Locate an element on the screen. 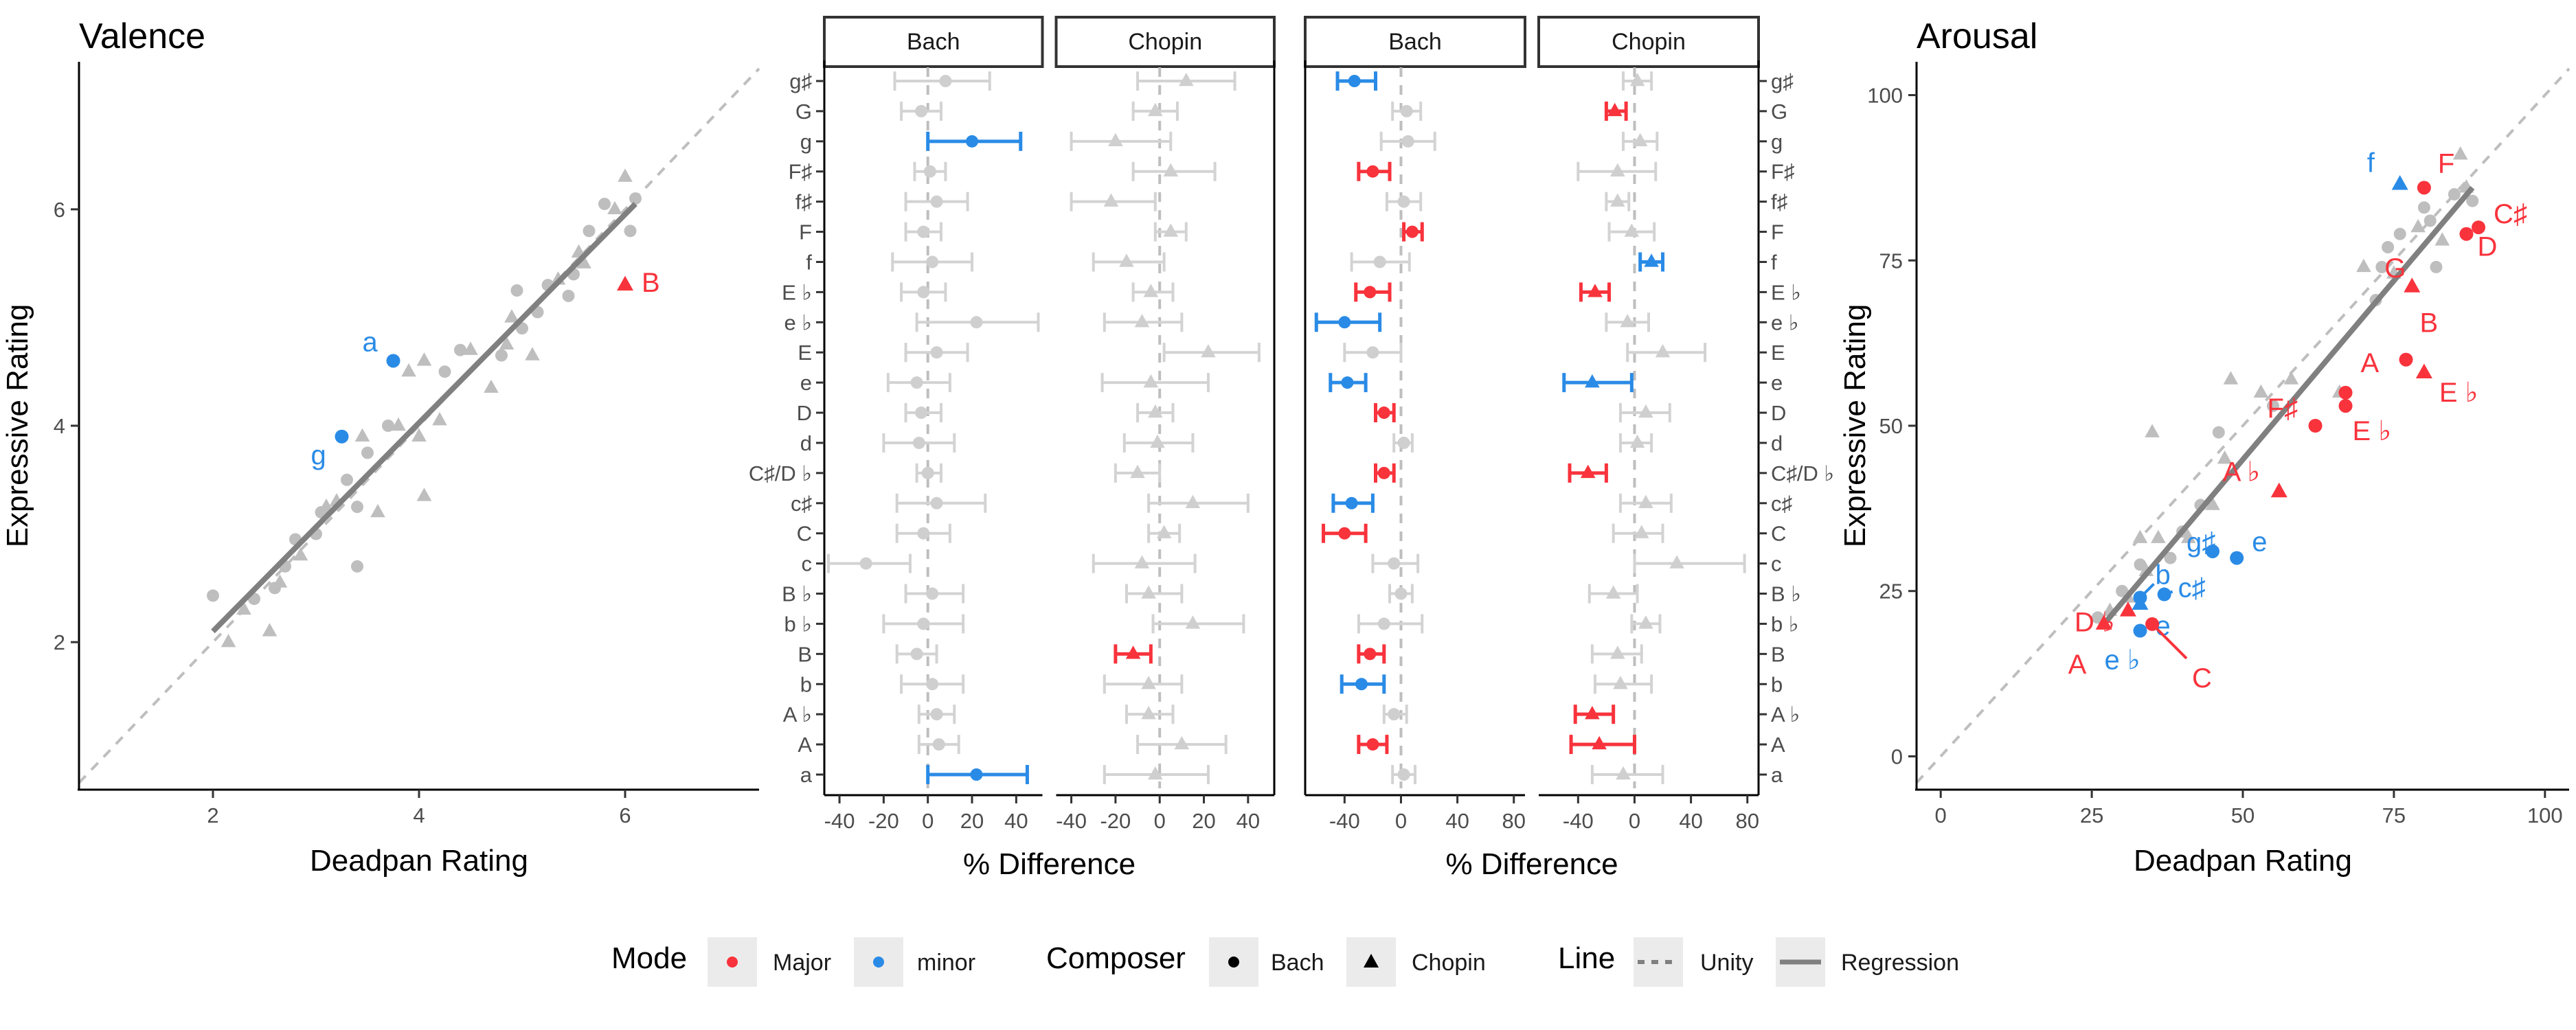 This screenshot has height=1030, width=2576. x-tick-label: -20 is located at coordinates (883, 821).